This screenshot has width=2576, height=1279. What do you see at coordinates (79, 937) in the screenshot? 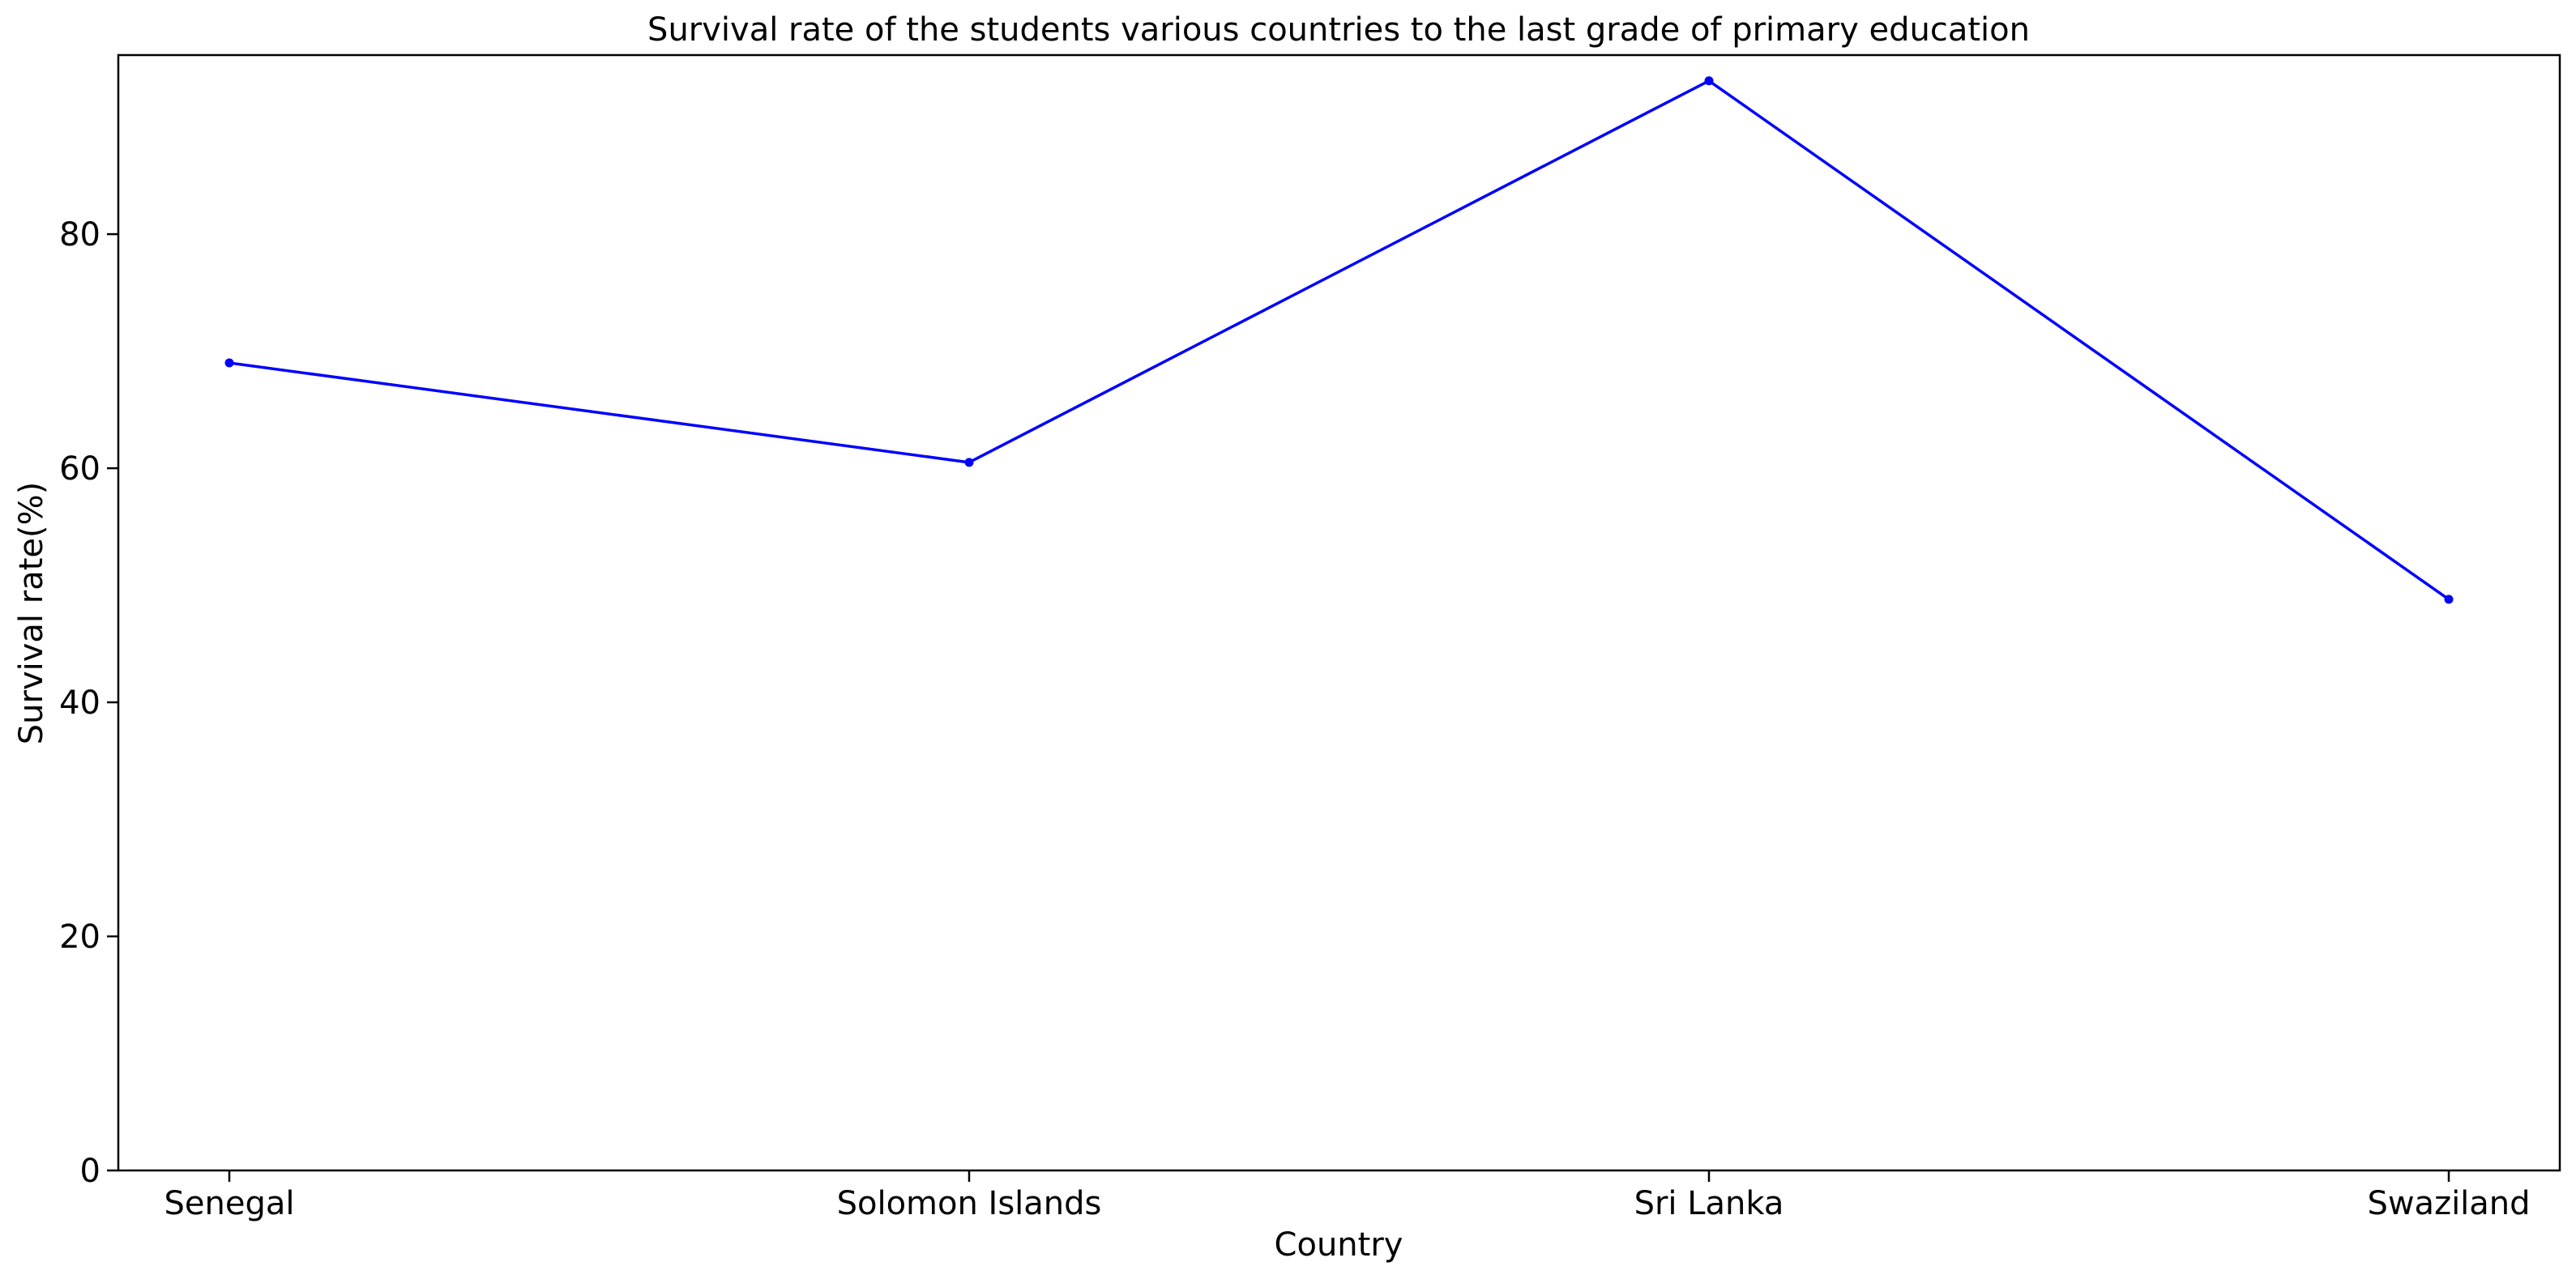
I see `y-tick-label: 20` at bounding box center [79, 937].